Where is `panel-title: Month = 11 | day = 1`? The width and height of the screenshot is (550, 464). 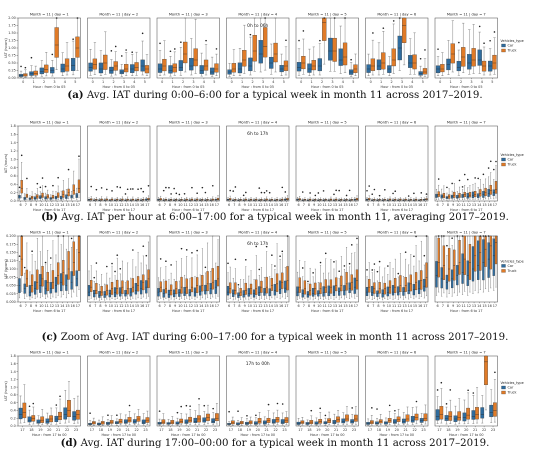
panel-title: Month = 11 | day = 1 is located at coordinates (49, 123).